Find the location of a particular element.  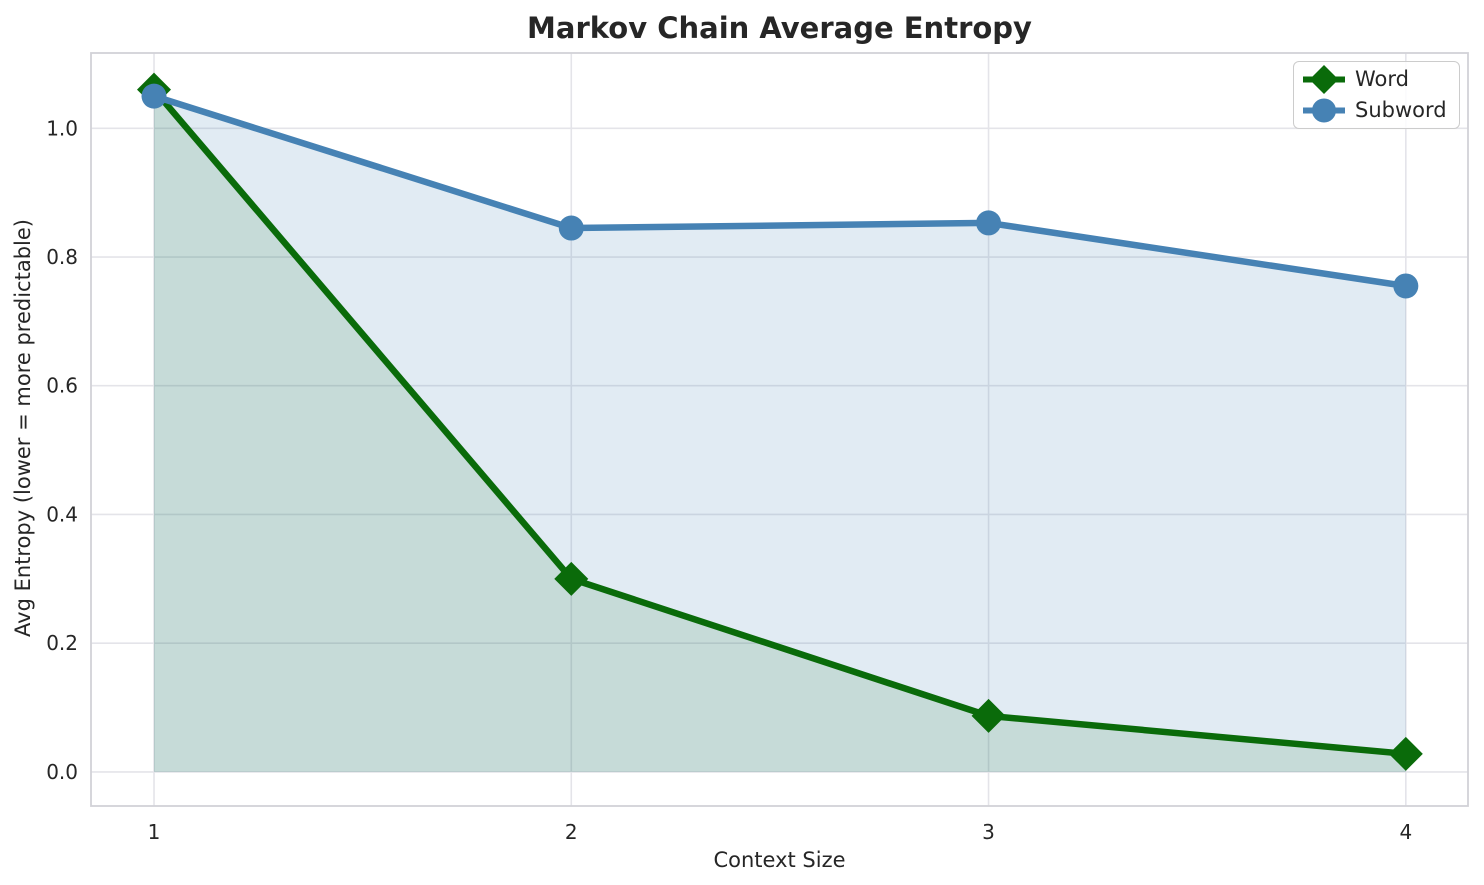

word-diamond-icon is located at coordinates (1324, 79).